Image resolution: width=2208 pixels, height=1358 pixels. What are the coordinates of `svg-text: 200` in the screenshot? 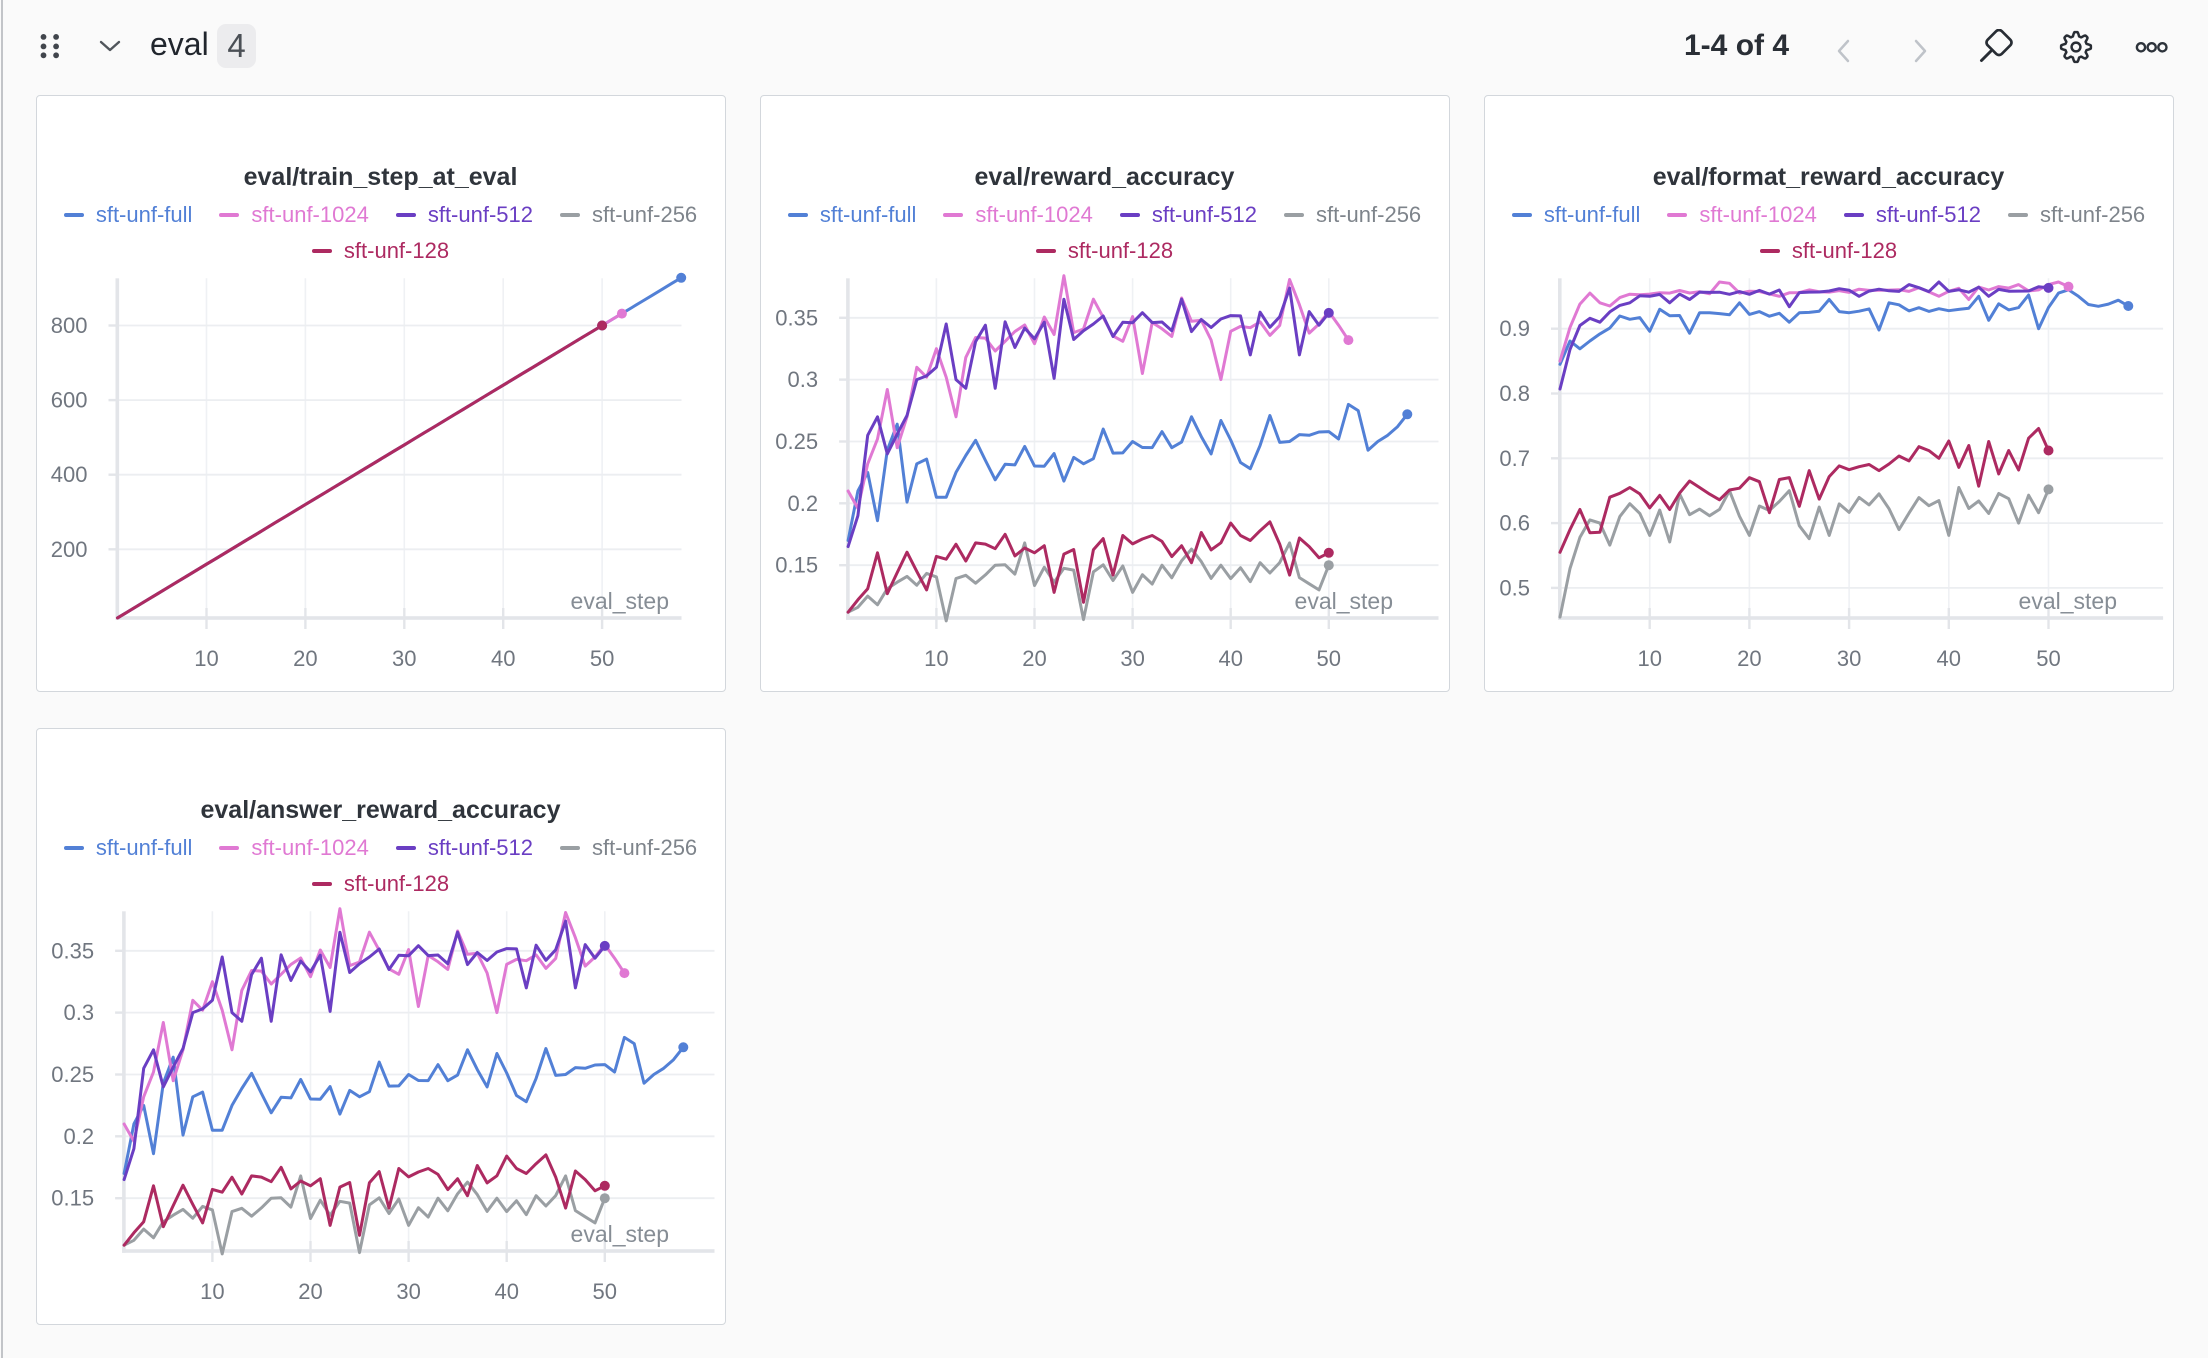 It's located at (68, 548).